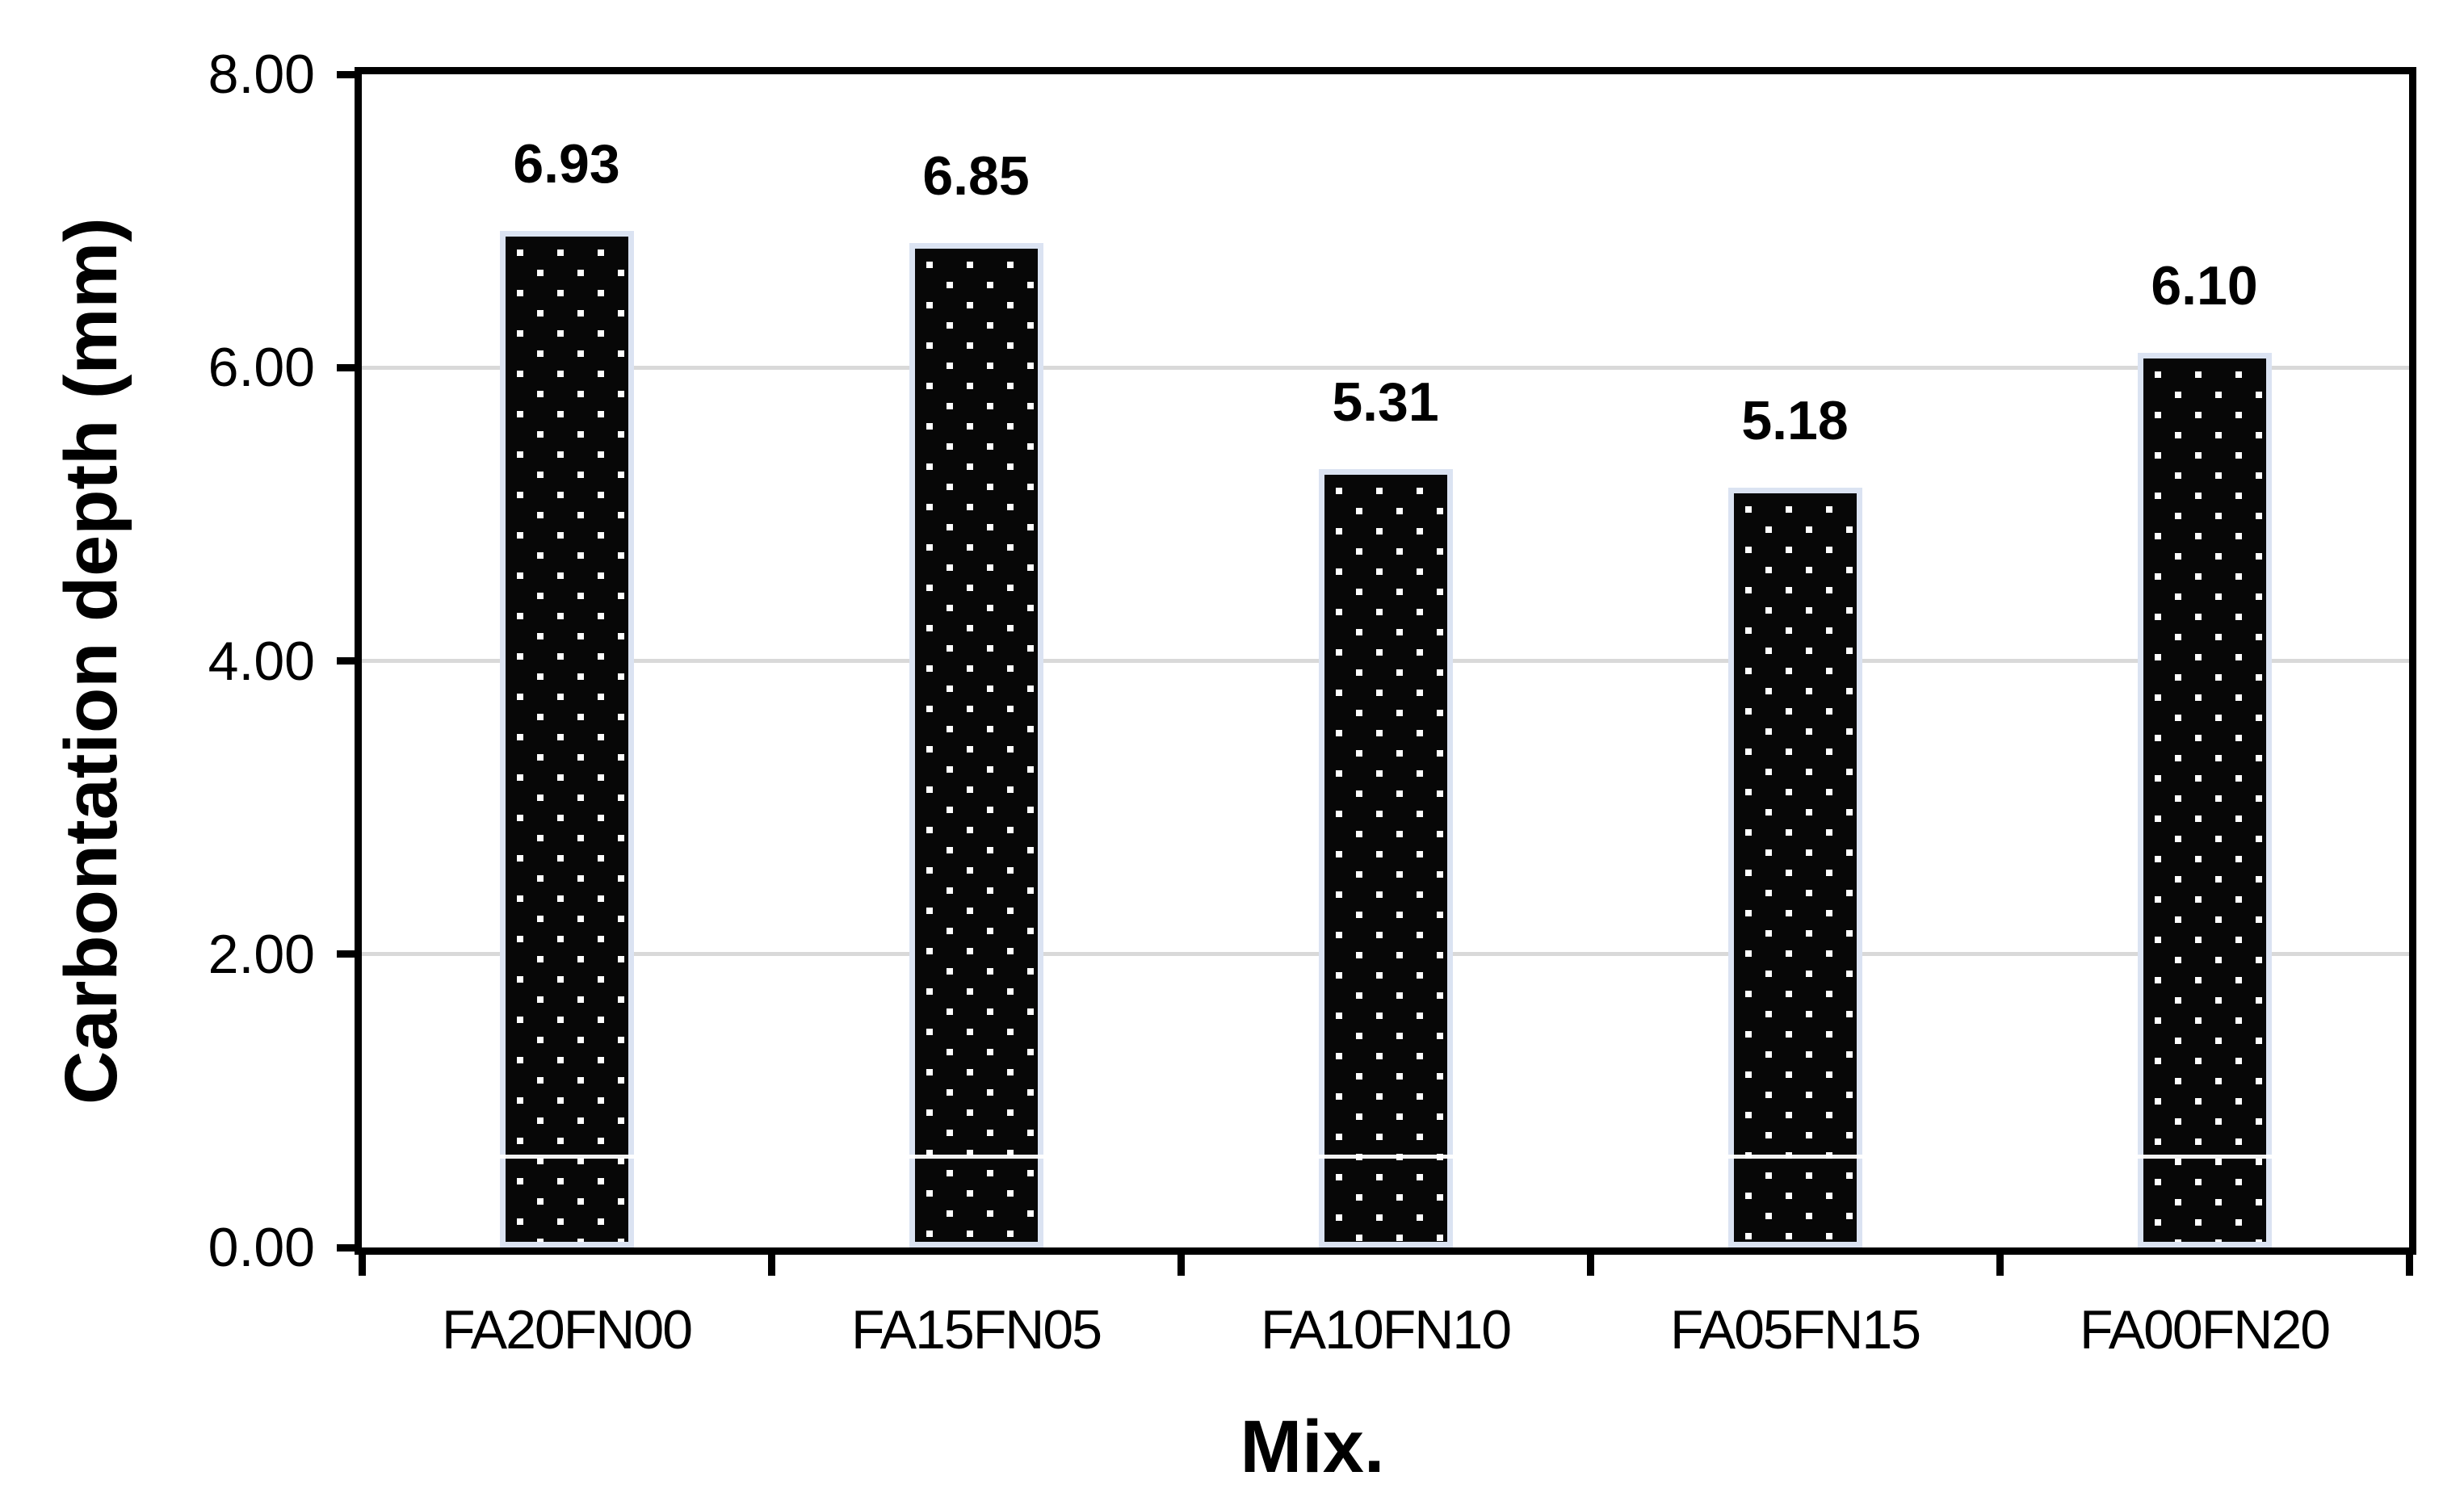 This screenshot has height=1501, width=2464. Describe the element at coordinates (976, 176) in the screenshot. I see `bar-value-label: 6.85` at that location.